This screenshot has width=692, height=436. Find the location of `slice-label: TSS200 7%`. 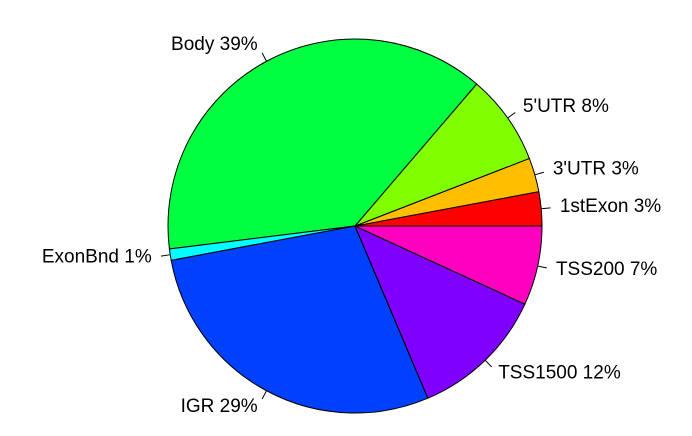

slice-label: TSS200 7% is located at coordinates (606, 269).